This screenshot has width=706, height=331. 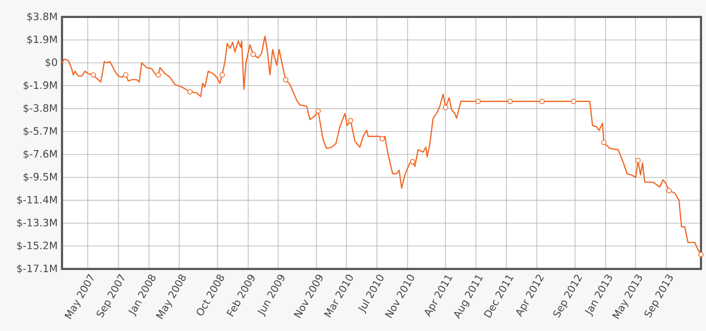 What do you see at coordinates (37, 269) in the screenshot?
I see `y-tick-label: $-17.1M` at bounding box center [37, 269].